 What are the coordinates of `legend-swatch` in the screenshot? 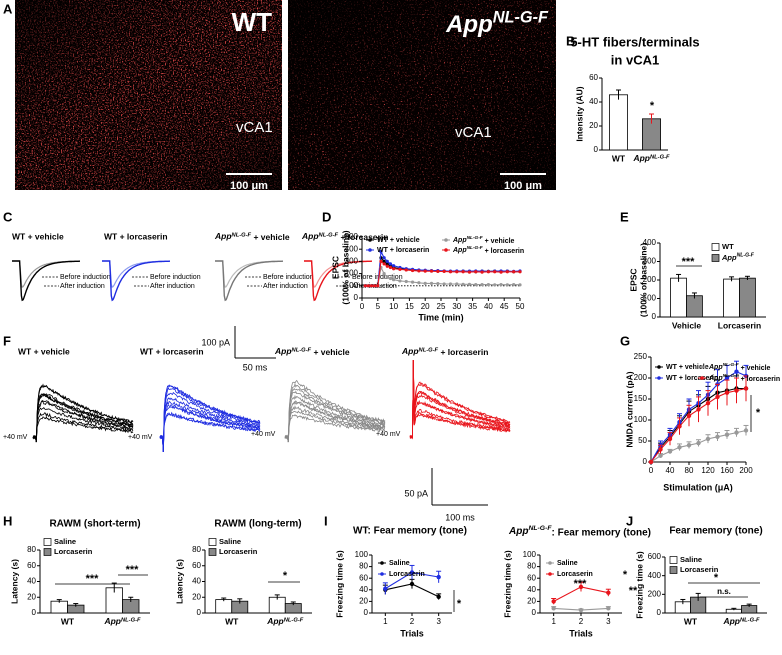 It's located at (673, 560).